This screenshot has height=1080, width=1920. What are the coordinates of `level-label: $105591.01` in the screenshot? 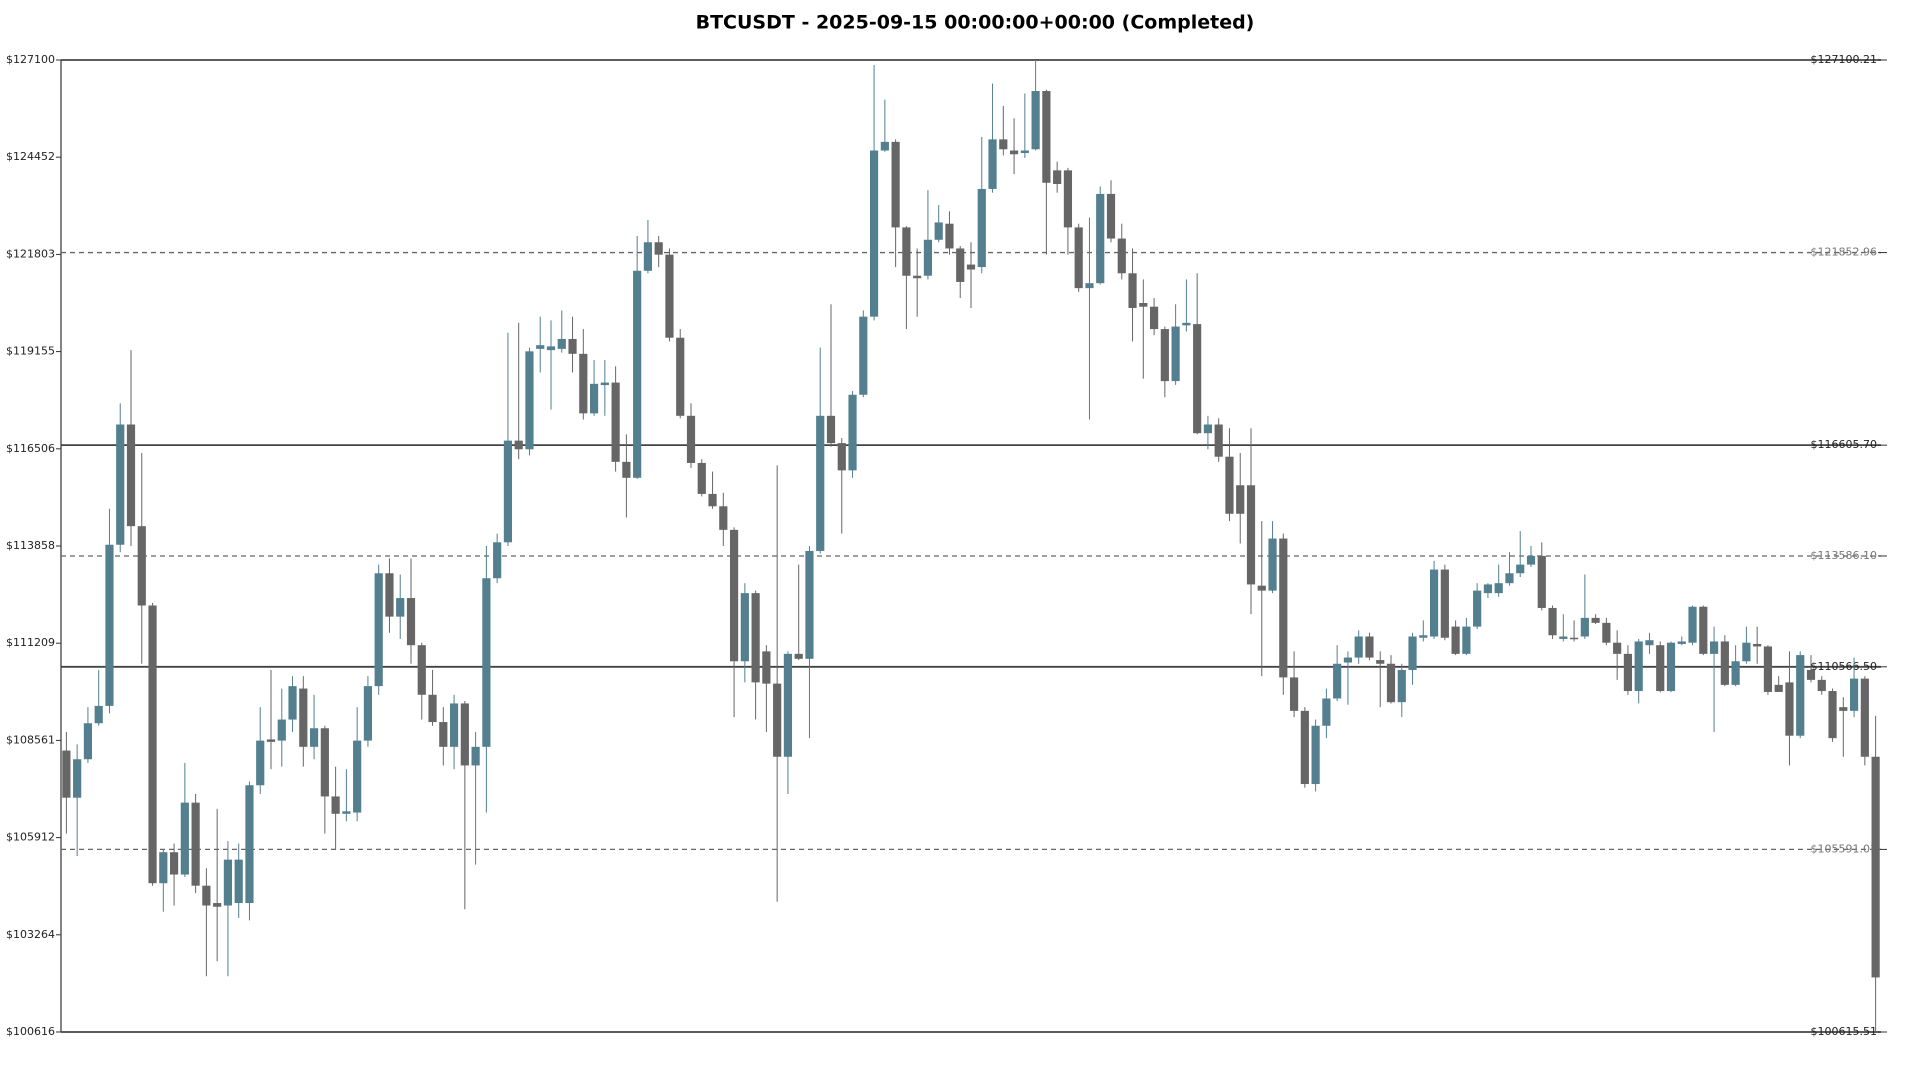 It's located at (1844, 848).